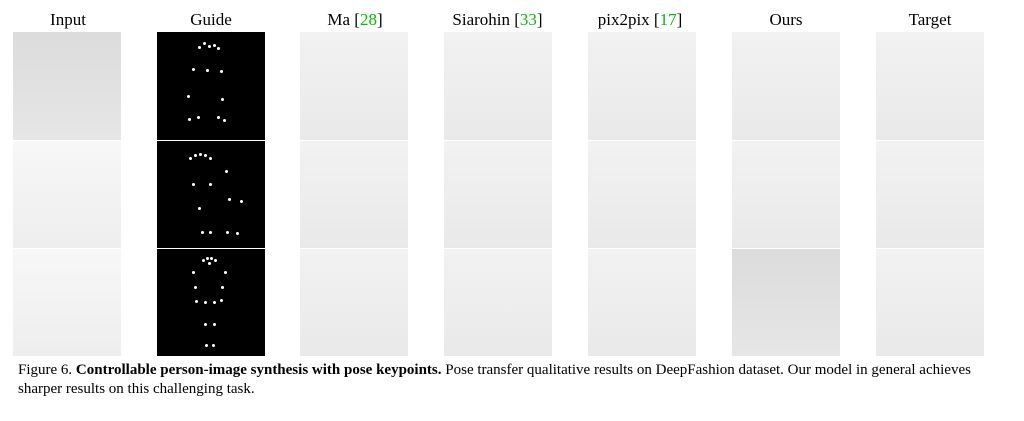 The image size is (1024, 421). I want to click on header-label: Ma, so click(339, 19).